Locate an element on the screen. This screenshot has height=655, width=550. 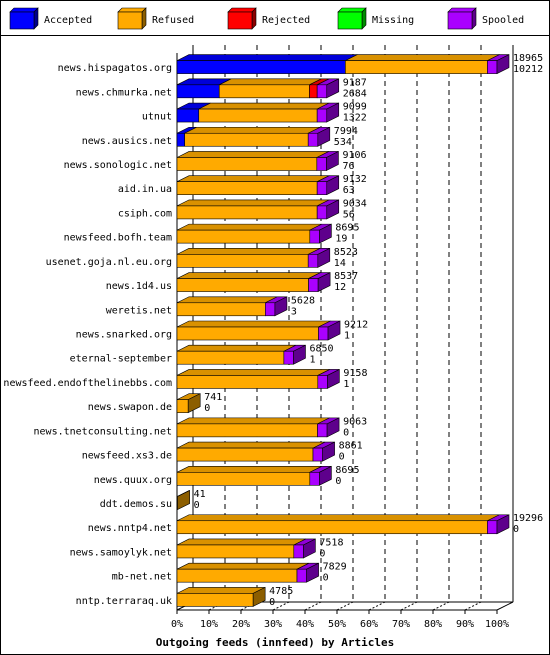
value-label-top: 8537 is located at coordinates (346, 276).